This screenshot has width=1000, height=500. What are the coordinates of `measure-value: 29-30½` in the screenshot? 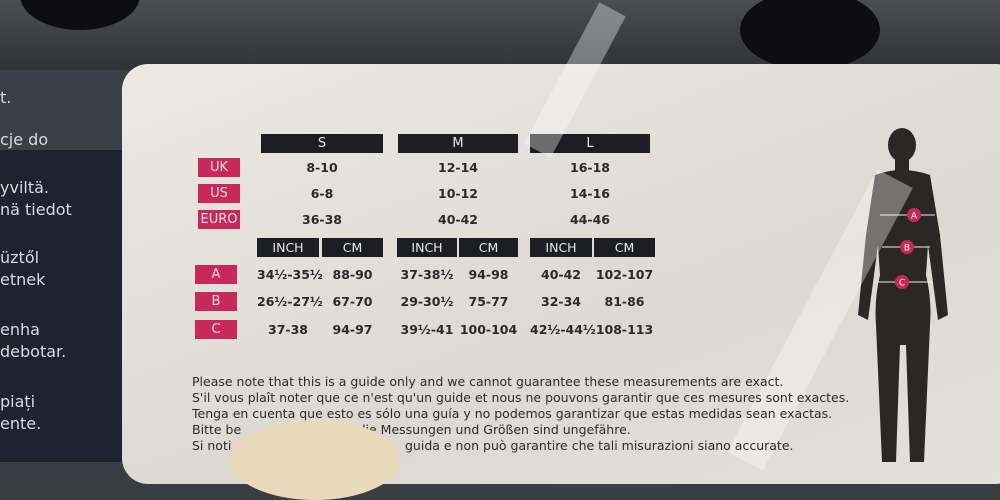 It's located at (427, 301).